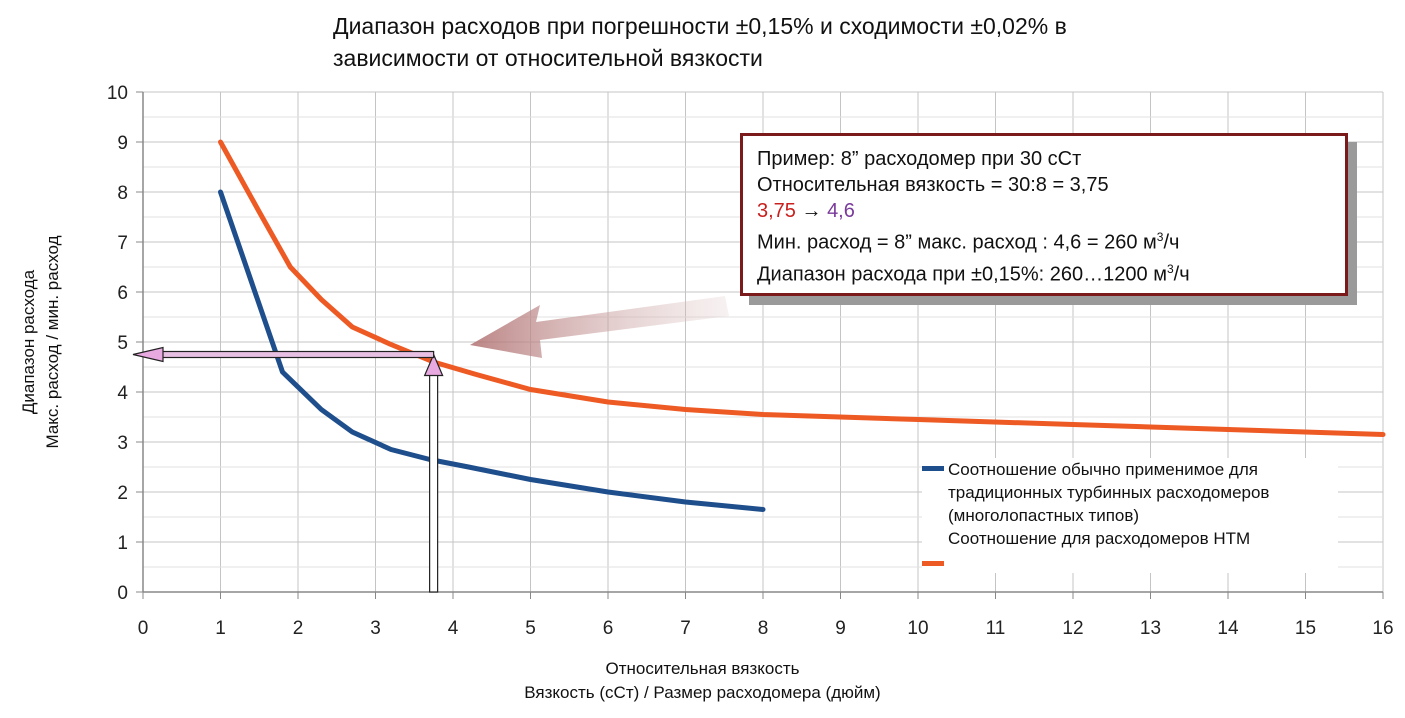 The image size is (1405, 718). Describe the element at coordinates (288, 469) in the screenshot. I see `example-marker` at that location.